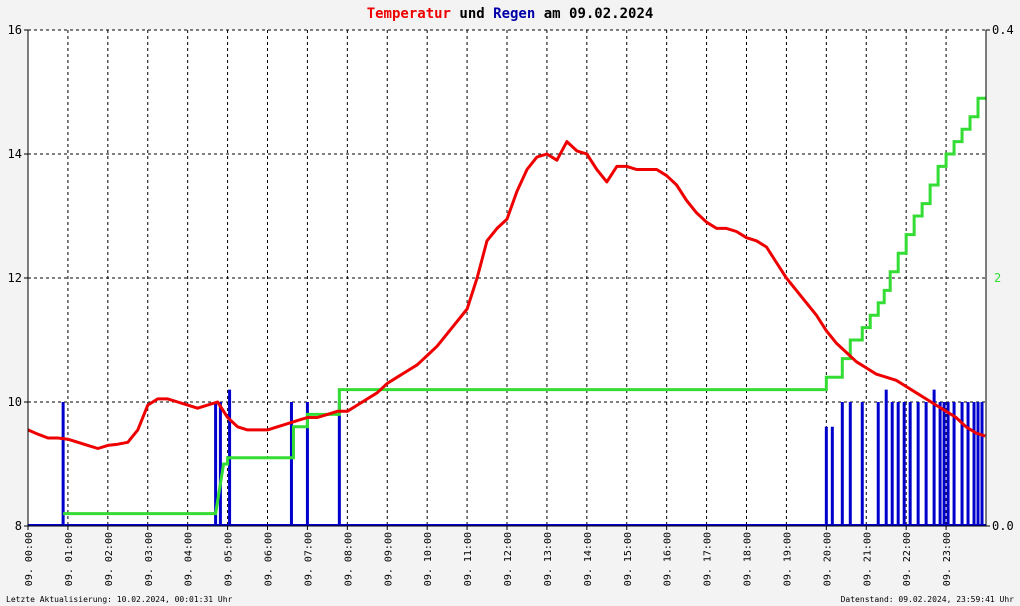  I want to click on right-tick-label: 0.0, so click(1003, 526).